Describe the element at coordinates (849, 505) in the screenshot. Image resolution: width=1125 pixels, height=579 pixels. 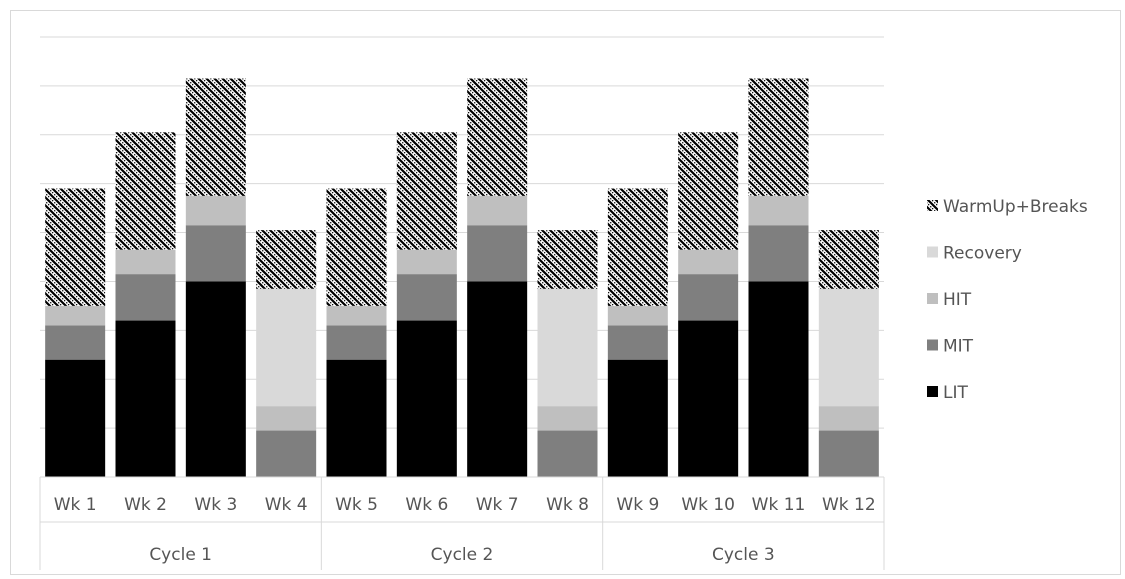
I see `x-tick-label: Wk 12` at that location.